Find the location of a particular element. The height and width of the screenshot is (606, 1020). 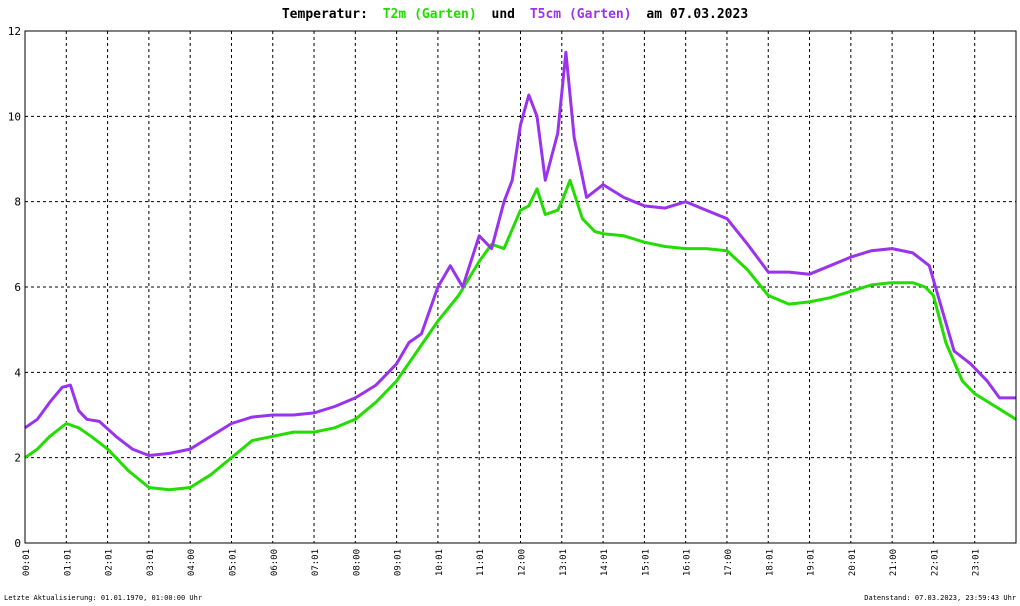

x-tick-label: 22:01 is located at coordinates (935, 562).